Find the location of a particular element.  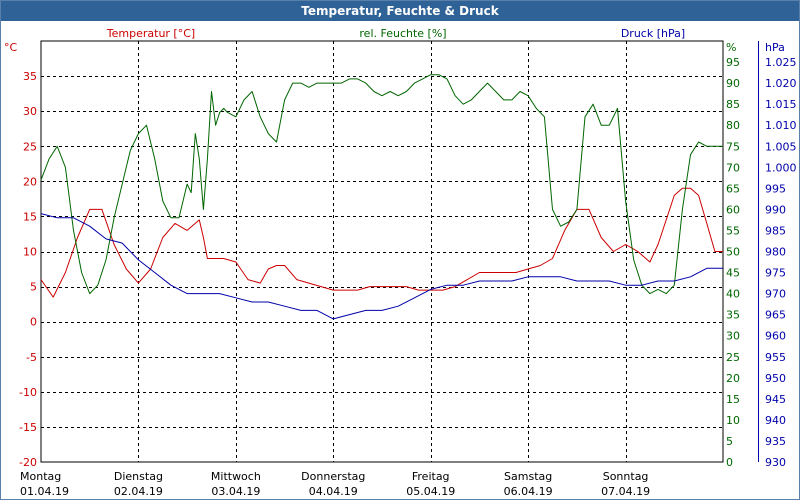

humidity-tick-labels: 0 5 10 15 20 25 30 35 40 45 50 55 60 65 70 75 80 85 90 95 is located at coordinates (733, 262).